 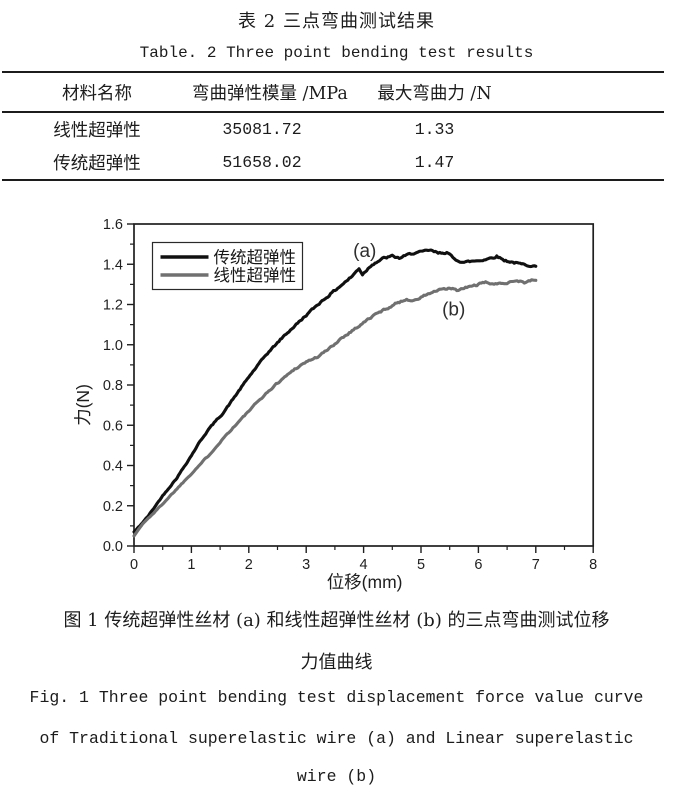 What do you see at coordinates (113, 225) in the screenshot?
I see `y-tick-label: 1.6` at bounding box center [113, 225].